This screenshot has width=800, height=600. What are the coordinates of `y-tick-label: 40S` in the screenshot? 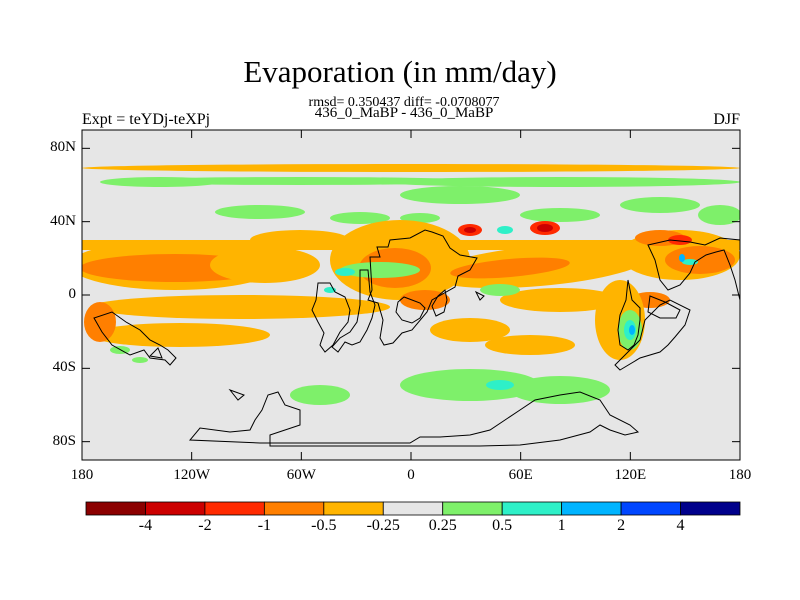 It's located at (64, 367).